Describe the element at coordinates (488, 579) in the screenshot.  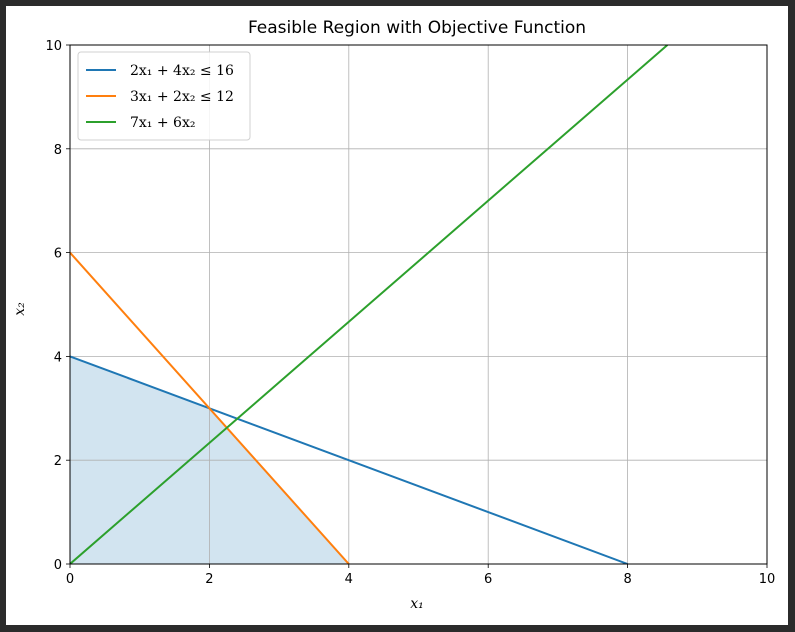
I see `x-tick-label: 6` at that location.